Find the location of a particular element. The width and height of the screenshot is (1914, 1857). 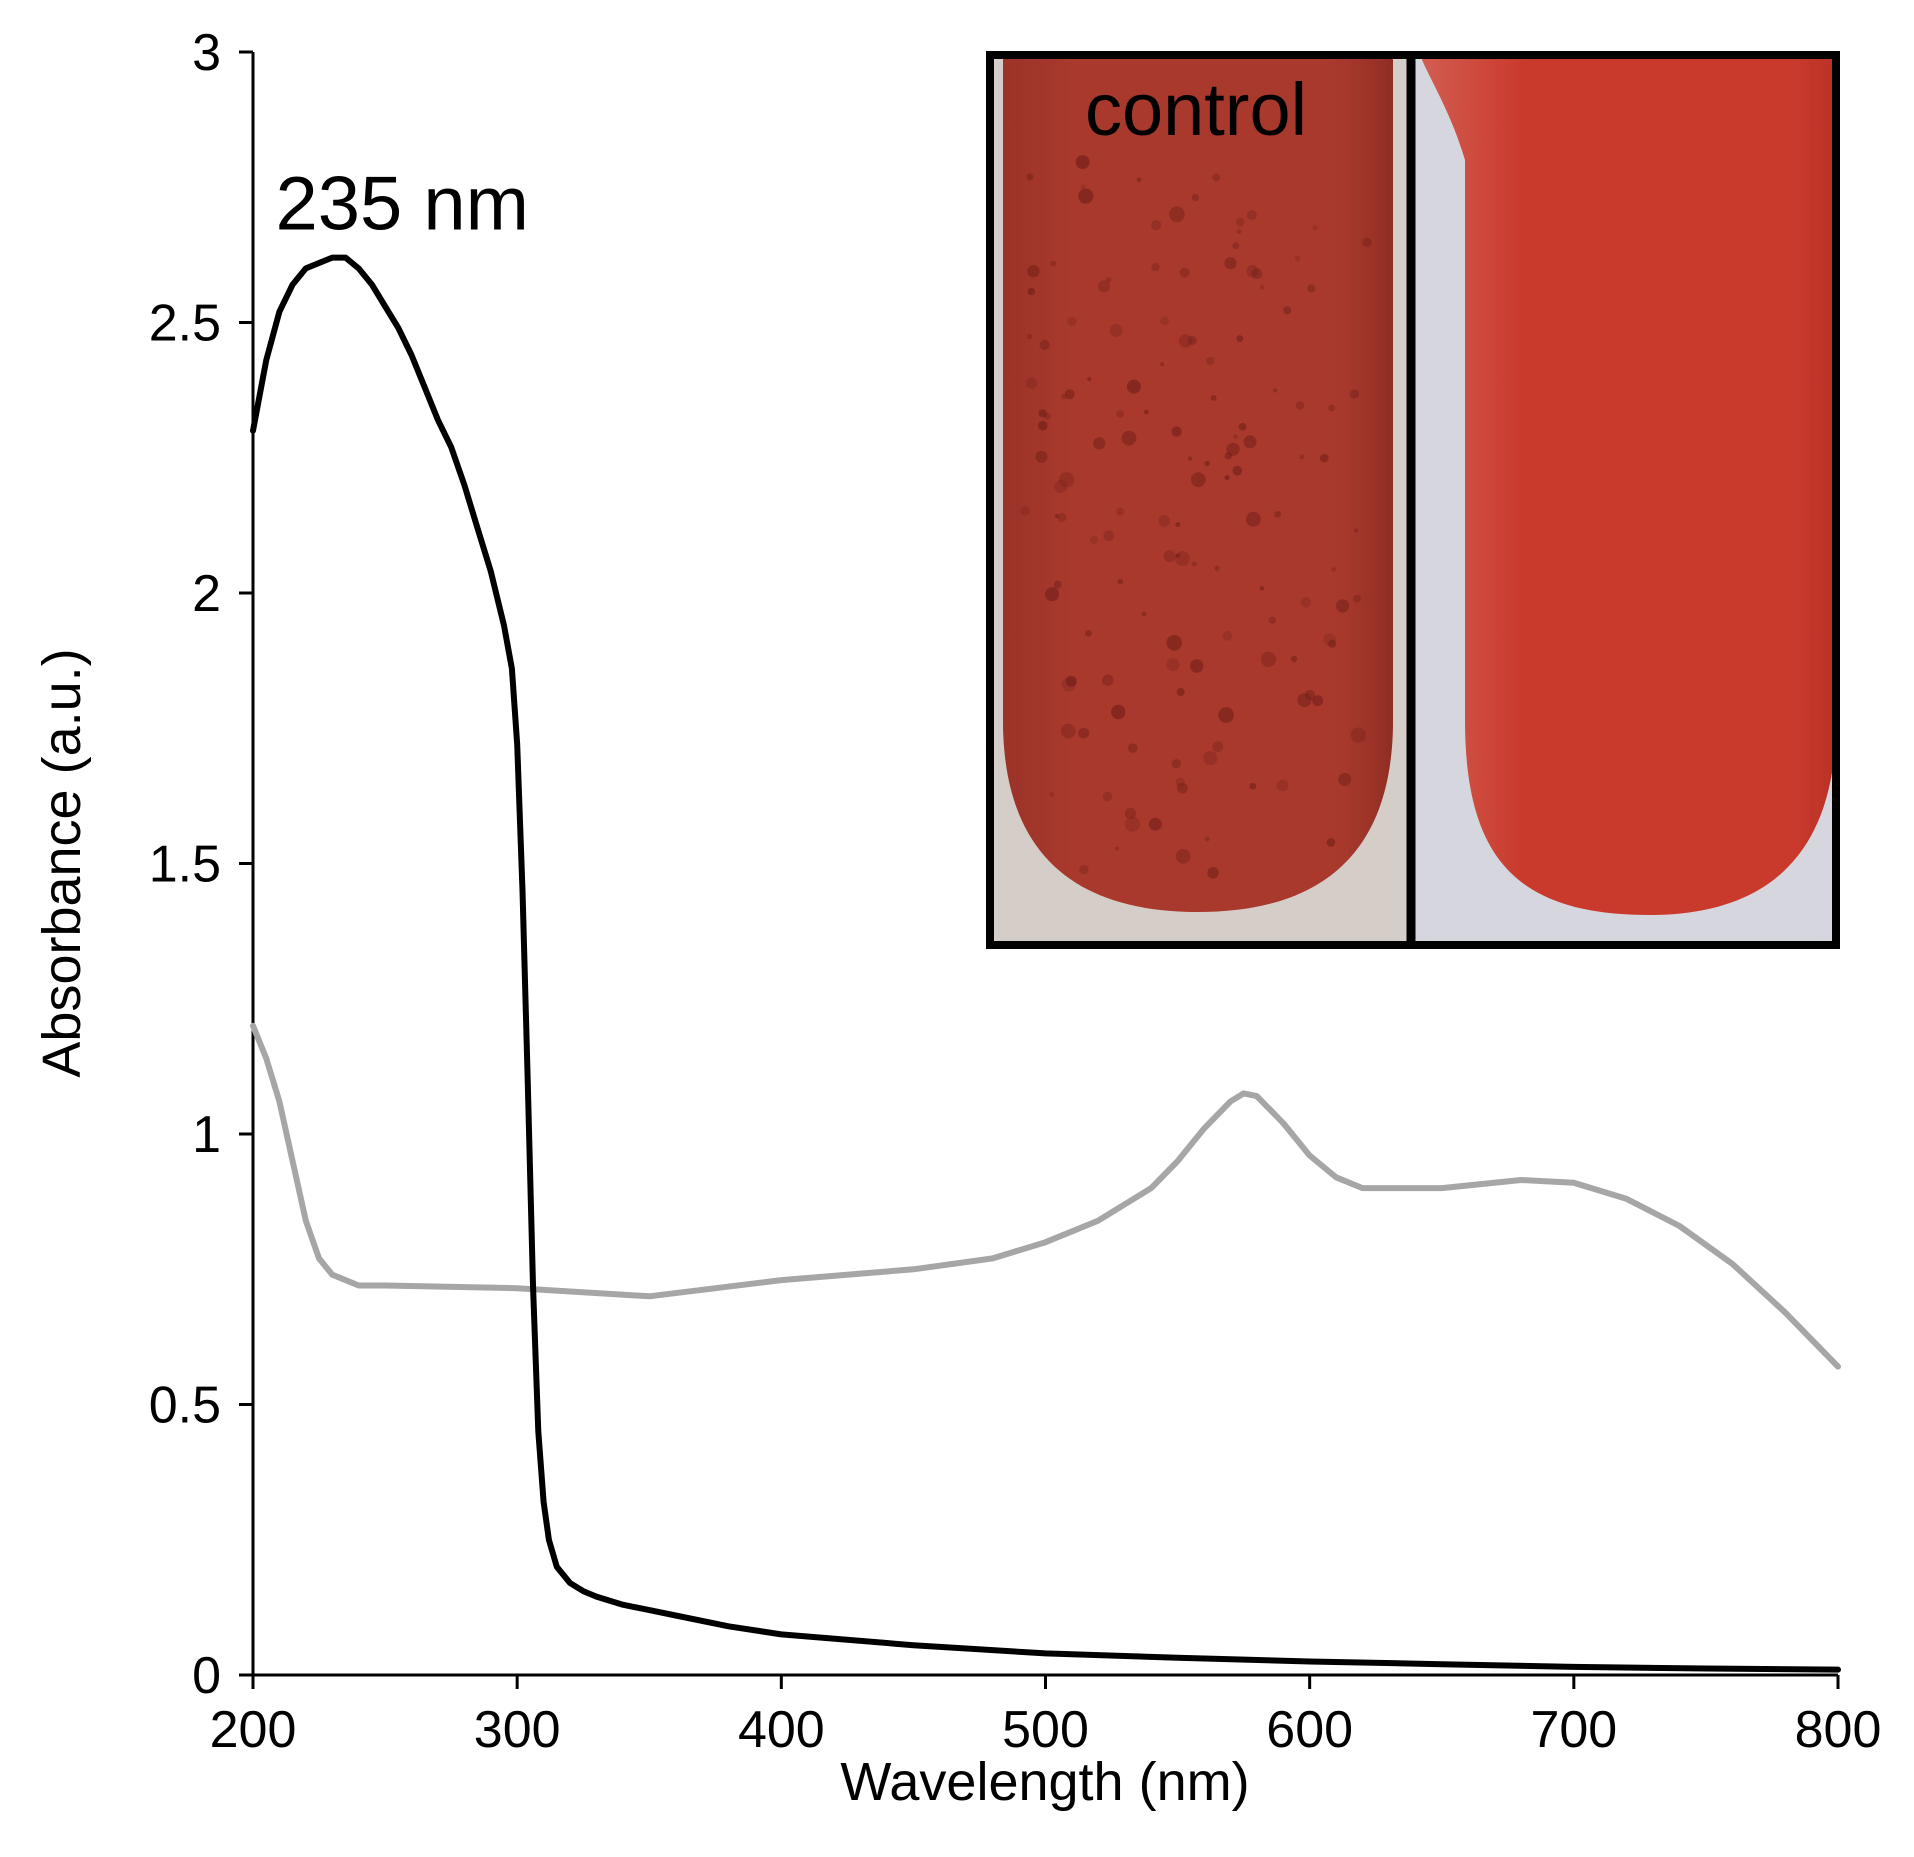

x-tick-label: 500 is located at coordinates (1045, 1730).